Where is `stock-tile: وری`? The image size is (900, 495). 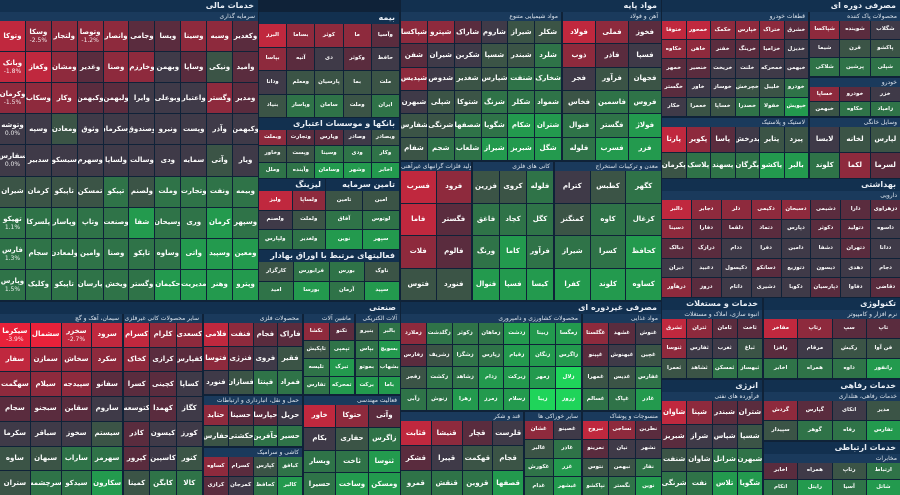 stock-tile: وری is located at coordinates (194, 222).